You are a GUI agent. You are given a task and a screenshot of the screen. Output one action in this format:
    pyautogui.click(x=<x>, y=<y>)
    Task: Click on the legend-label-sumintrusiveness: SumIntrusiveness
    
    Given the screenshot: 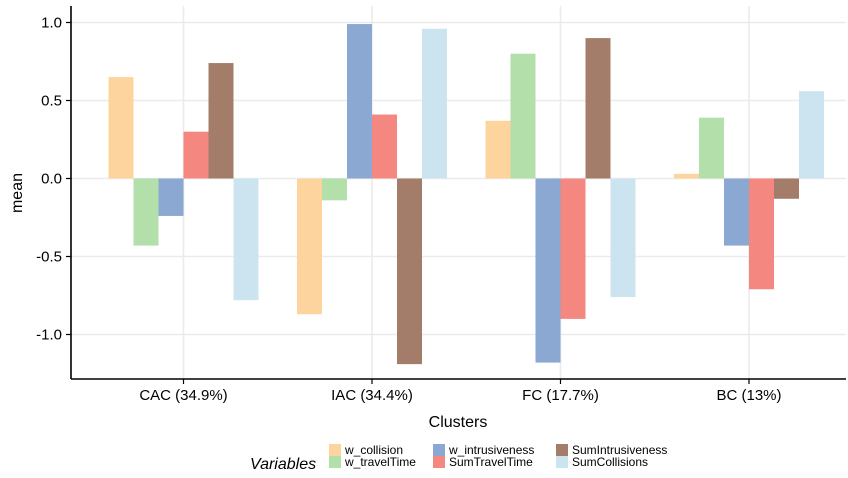 What is the action you would take?
    pyautogui.click(x=619, y=450)
    